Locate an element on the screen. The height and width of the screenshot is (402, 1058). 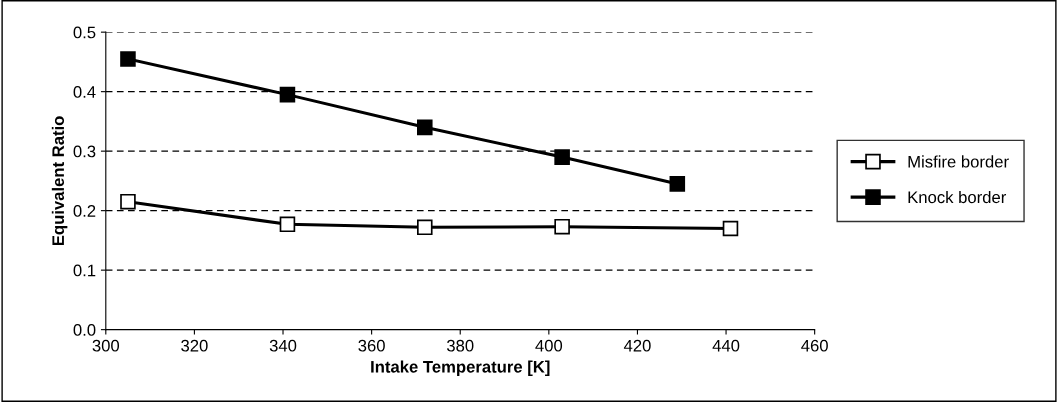
y-tick-label: 0.4 is located at coordinates (84, 92).